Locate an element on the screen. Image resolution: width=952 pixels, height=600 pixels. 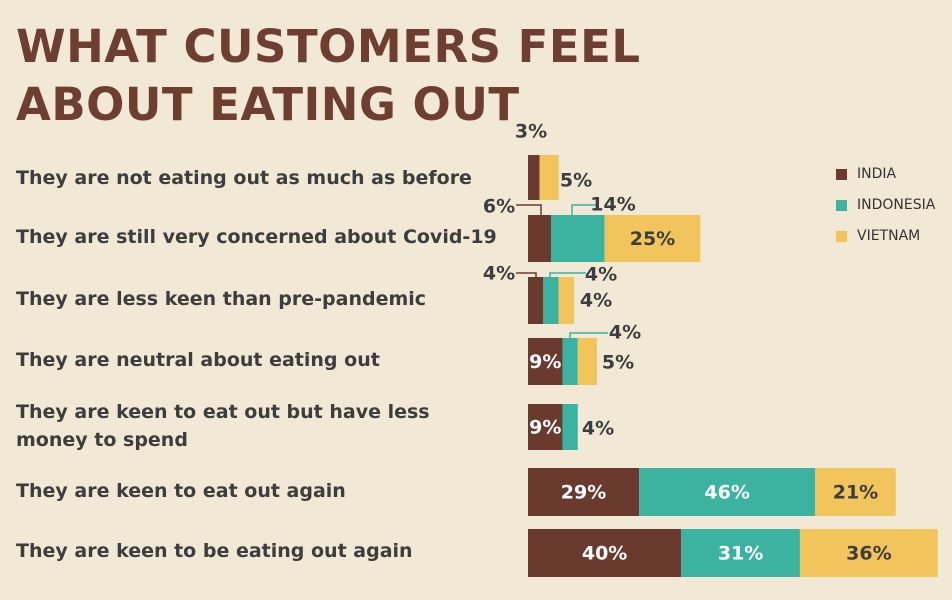
category-label: They are less keen than pre-pandemic is located at coordinates (221, 299).